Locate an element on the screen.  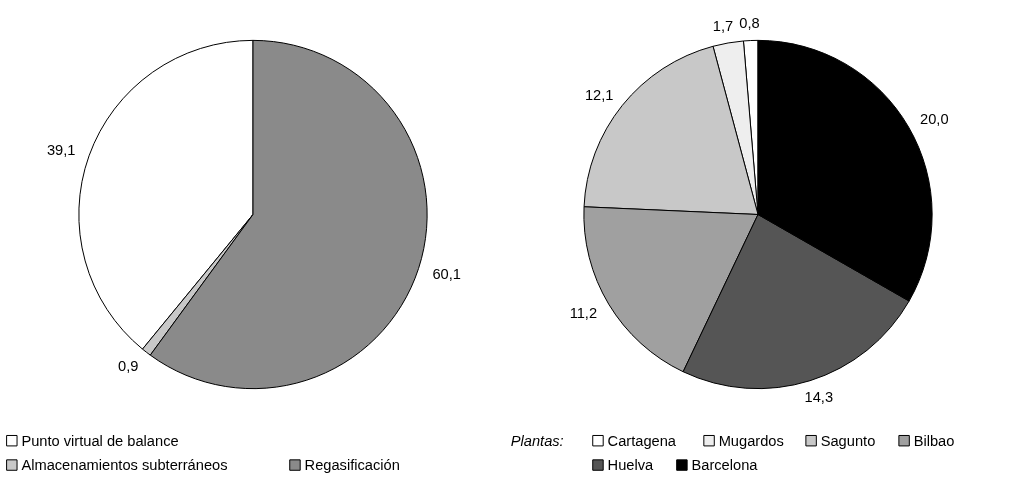
legend-label: Punto virtual de balance is located at coordinates (100, 440).